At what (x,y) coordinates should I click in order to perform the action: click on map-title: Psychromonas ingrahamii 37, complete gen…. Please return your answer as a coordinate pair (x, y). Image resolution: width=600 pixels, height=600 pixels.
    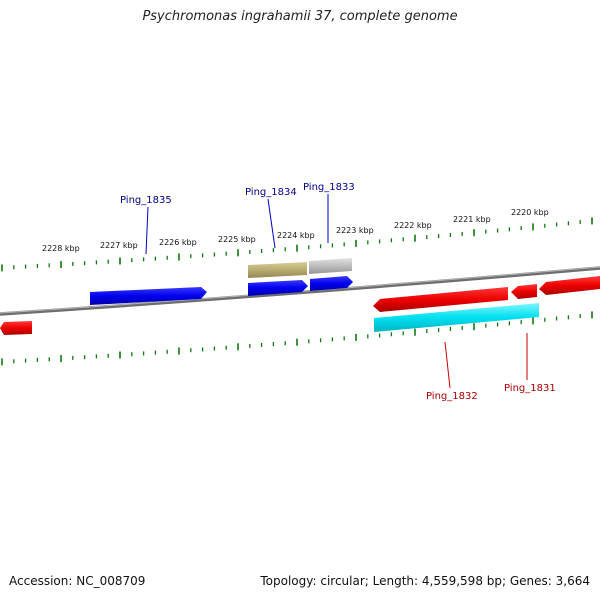
    Looking at the image, I should click on (300, 16).